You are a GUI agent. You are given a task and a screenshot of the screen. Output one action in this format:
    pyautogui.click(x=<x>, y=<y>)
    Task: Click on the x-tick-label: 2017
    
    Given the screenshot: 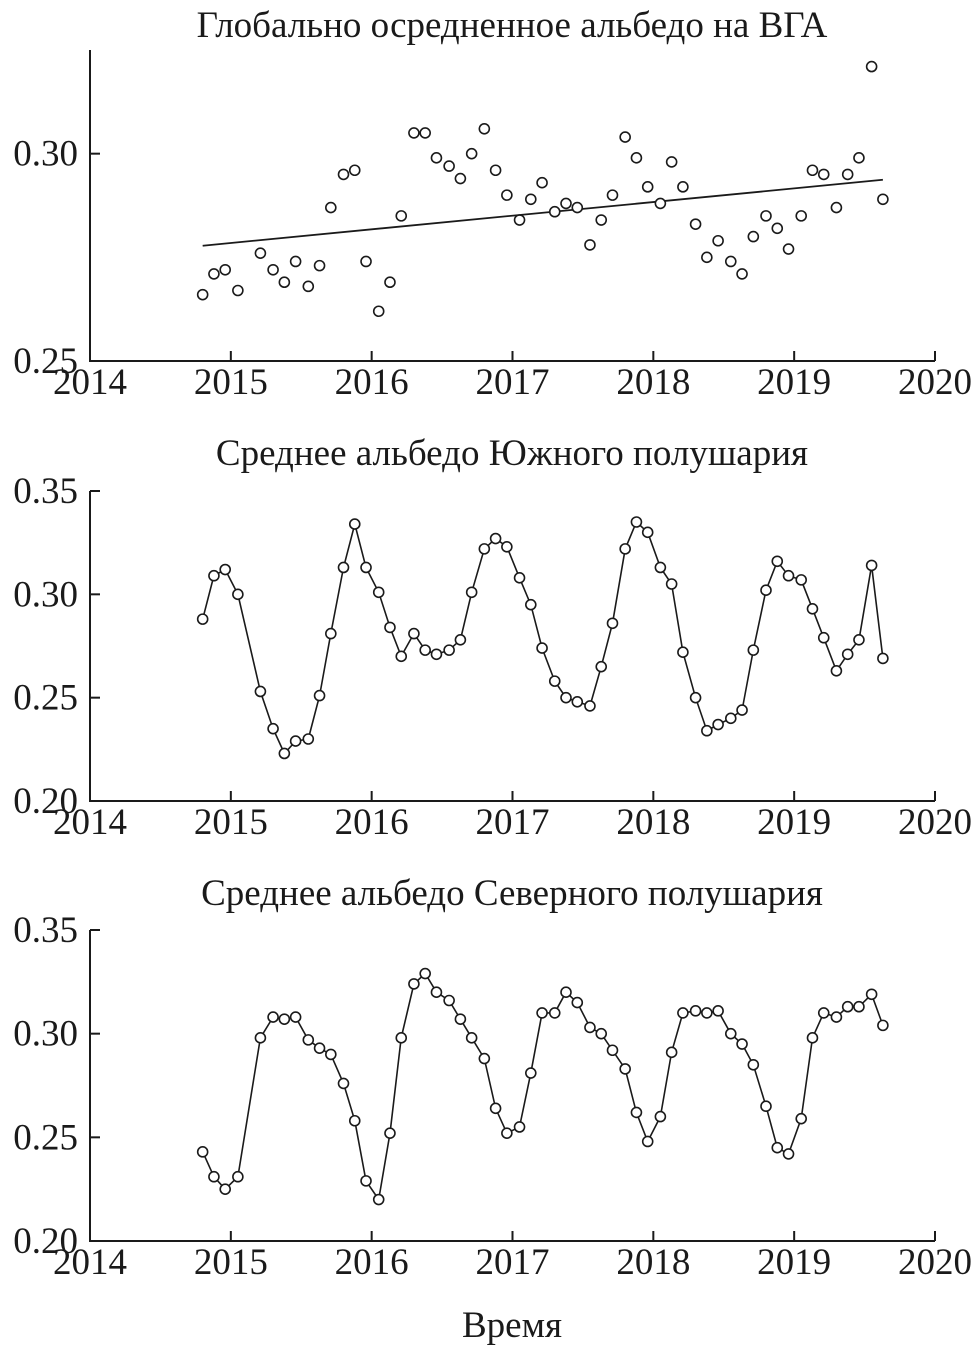 What is the action you would take?
    pyautogui.click(x=513, y=382)
    